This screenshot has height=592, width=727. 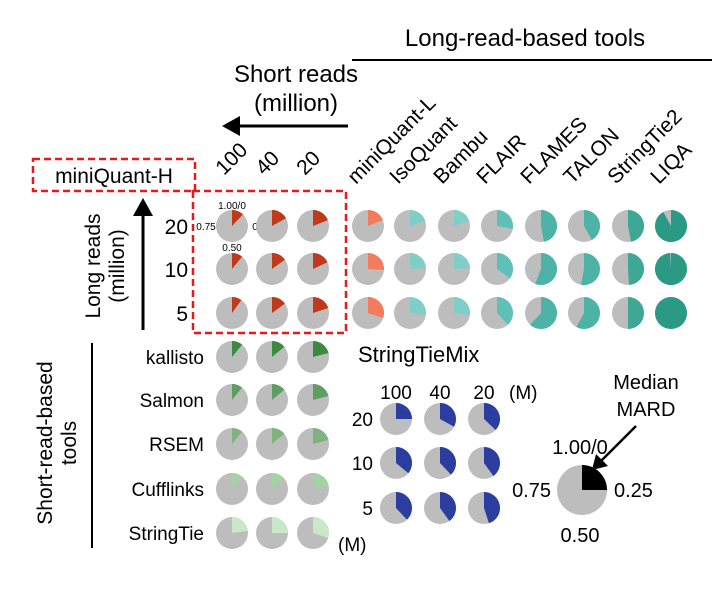 I want to click on pie-stringtie-sr20, so click(x=313, y=532).